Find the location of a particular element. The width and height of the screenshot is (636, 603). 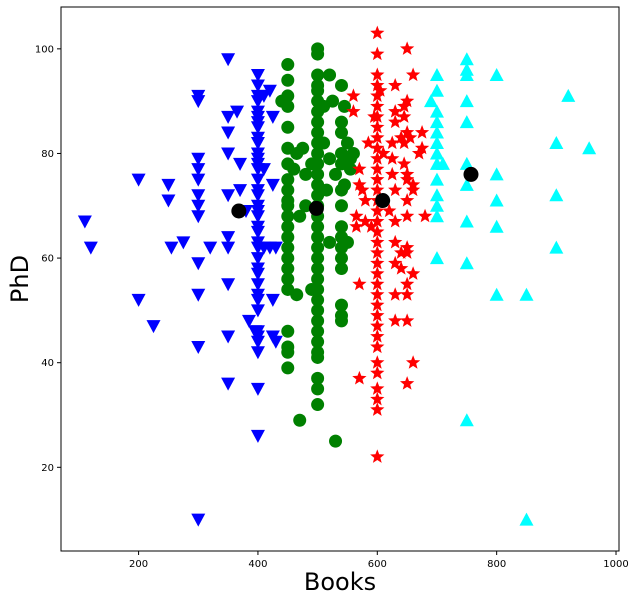

y-tick-label-60: 60 is located at coordinates (47, 259).